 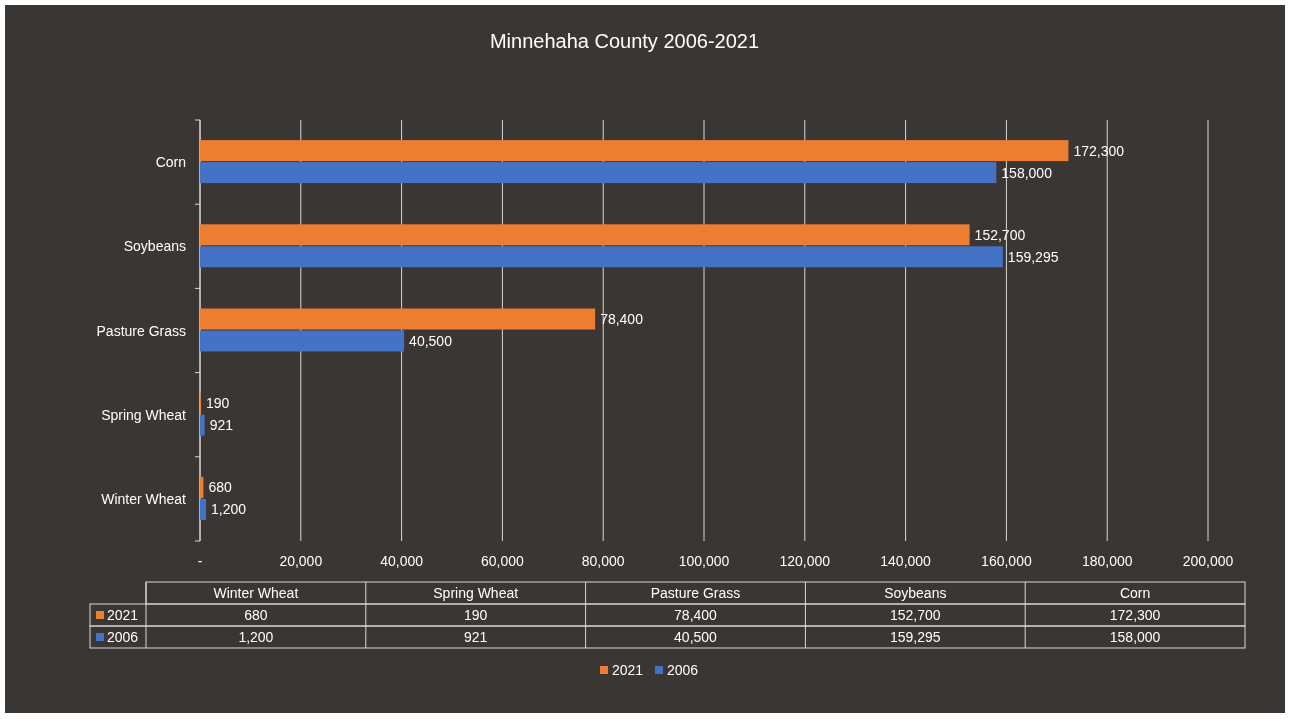 I want to click on category-label: Corn, so click(x=1135, y=593).